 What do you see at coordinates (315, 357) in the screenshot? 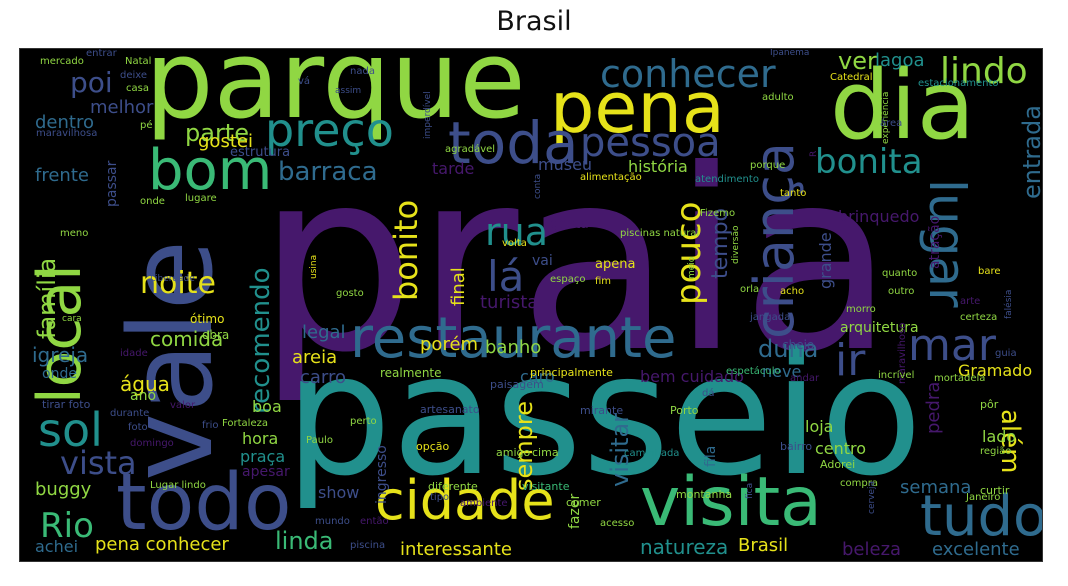
I see `word-areia: areia` at bounding box center [315, 357].